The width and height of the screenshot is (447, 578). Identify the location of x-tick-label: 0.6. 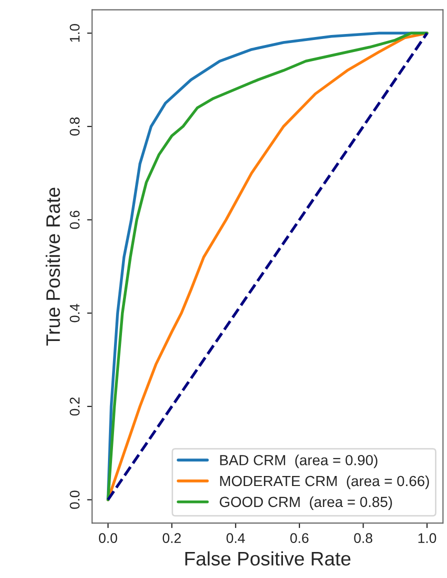
(299, 538).